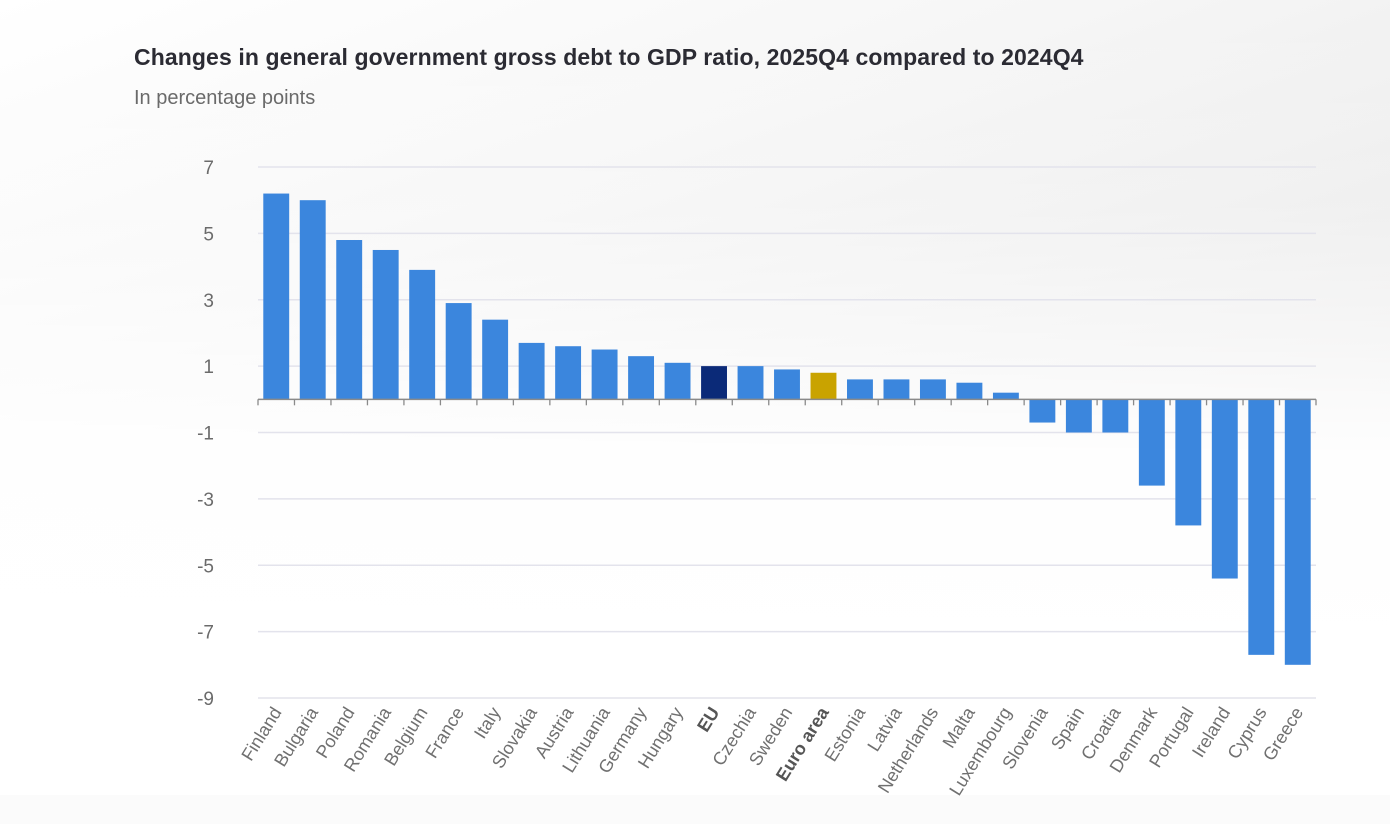 This screenshot has width=1390, height=824. What do you see at coordinates (205, 699) in the screenshot?
I see `y-tick-label: -9` at bounding box center [205, 699].